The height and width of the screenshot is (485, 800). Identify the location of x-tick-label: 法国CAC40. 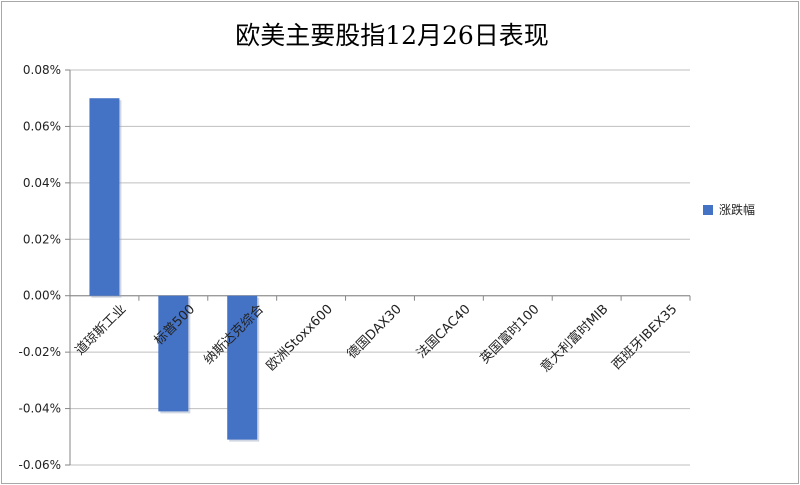
(444, 332).